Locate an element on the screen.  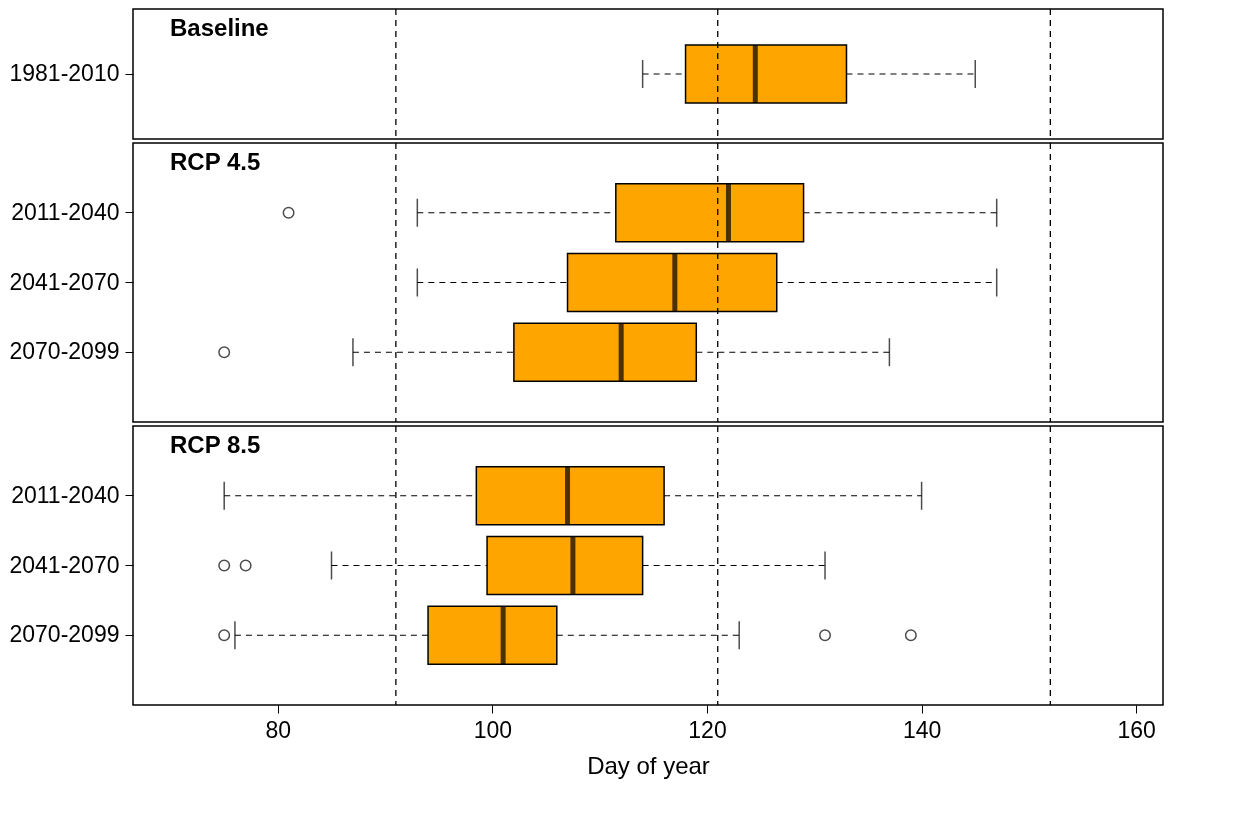
x-tick-label: 80 is located at coordinates (278, 729).